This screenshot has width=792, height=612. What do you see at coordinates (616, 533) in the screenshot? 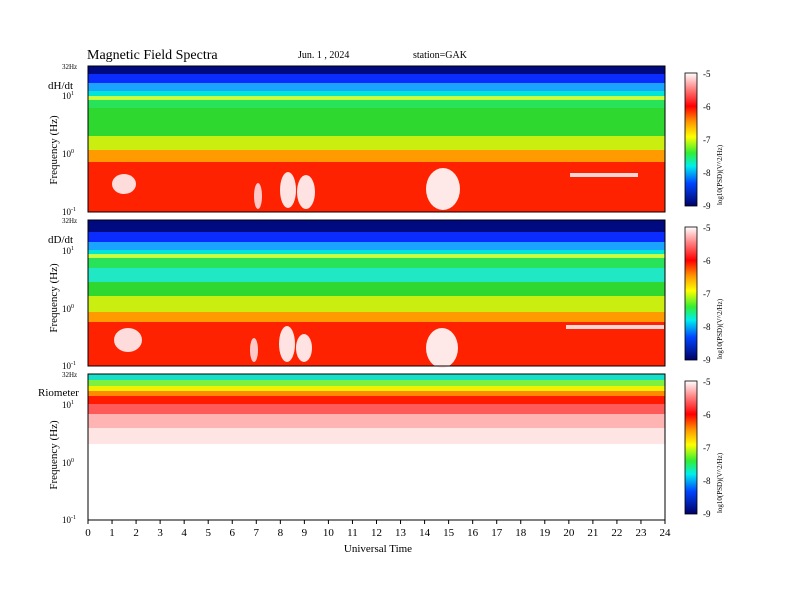
I see `x-tick-label: 22` at bounding box center [616, 533].